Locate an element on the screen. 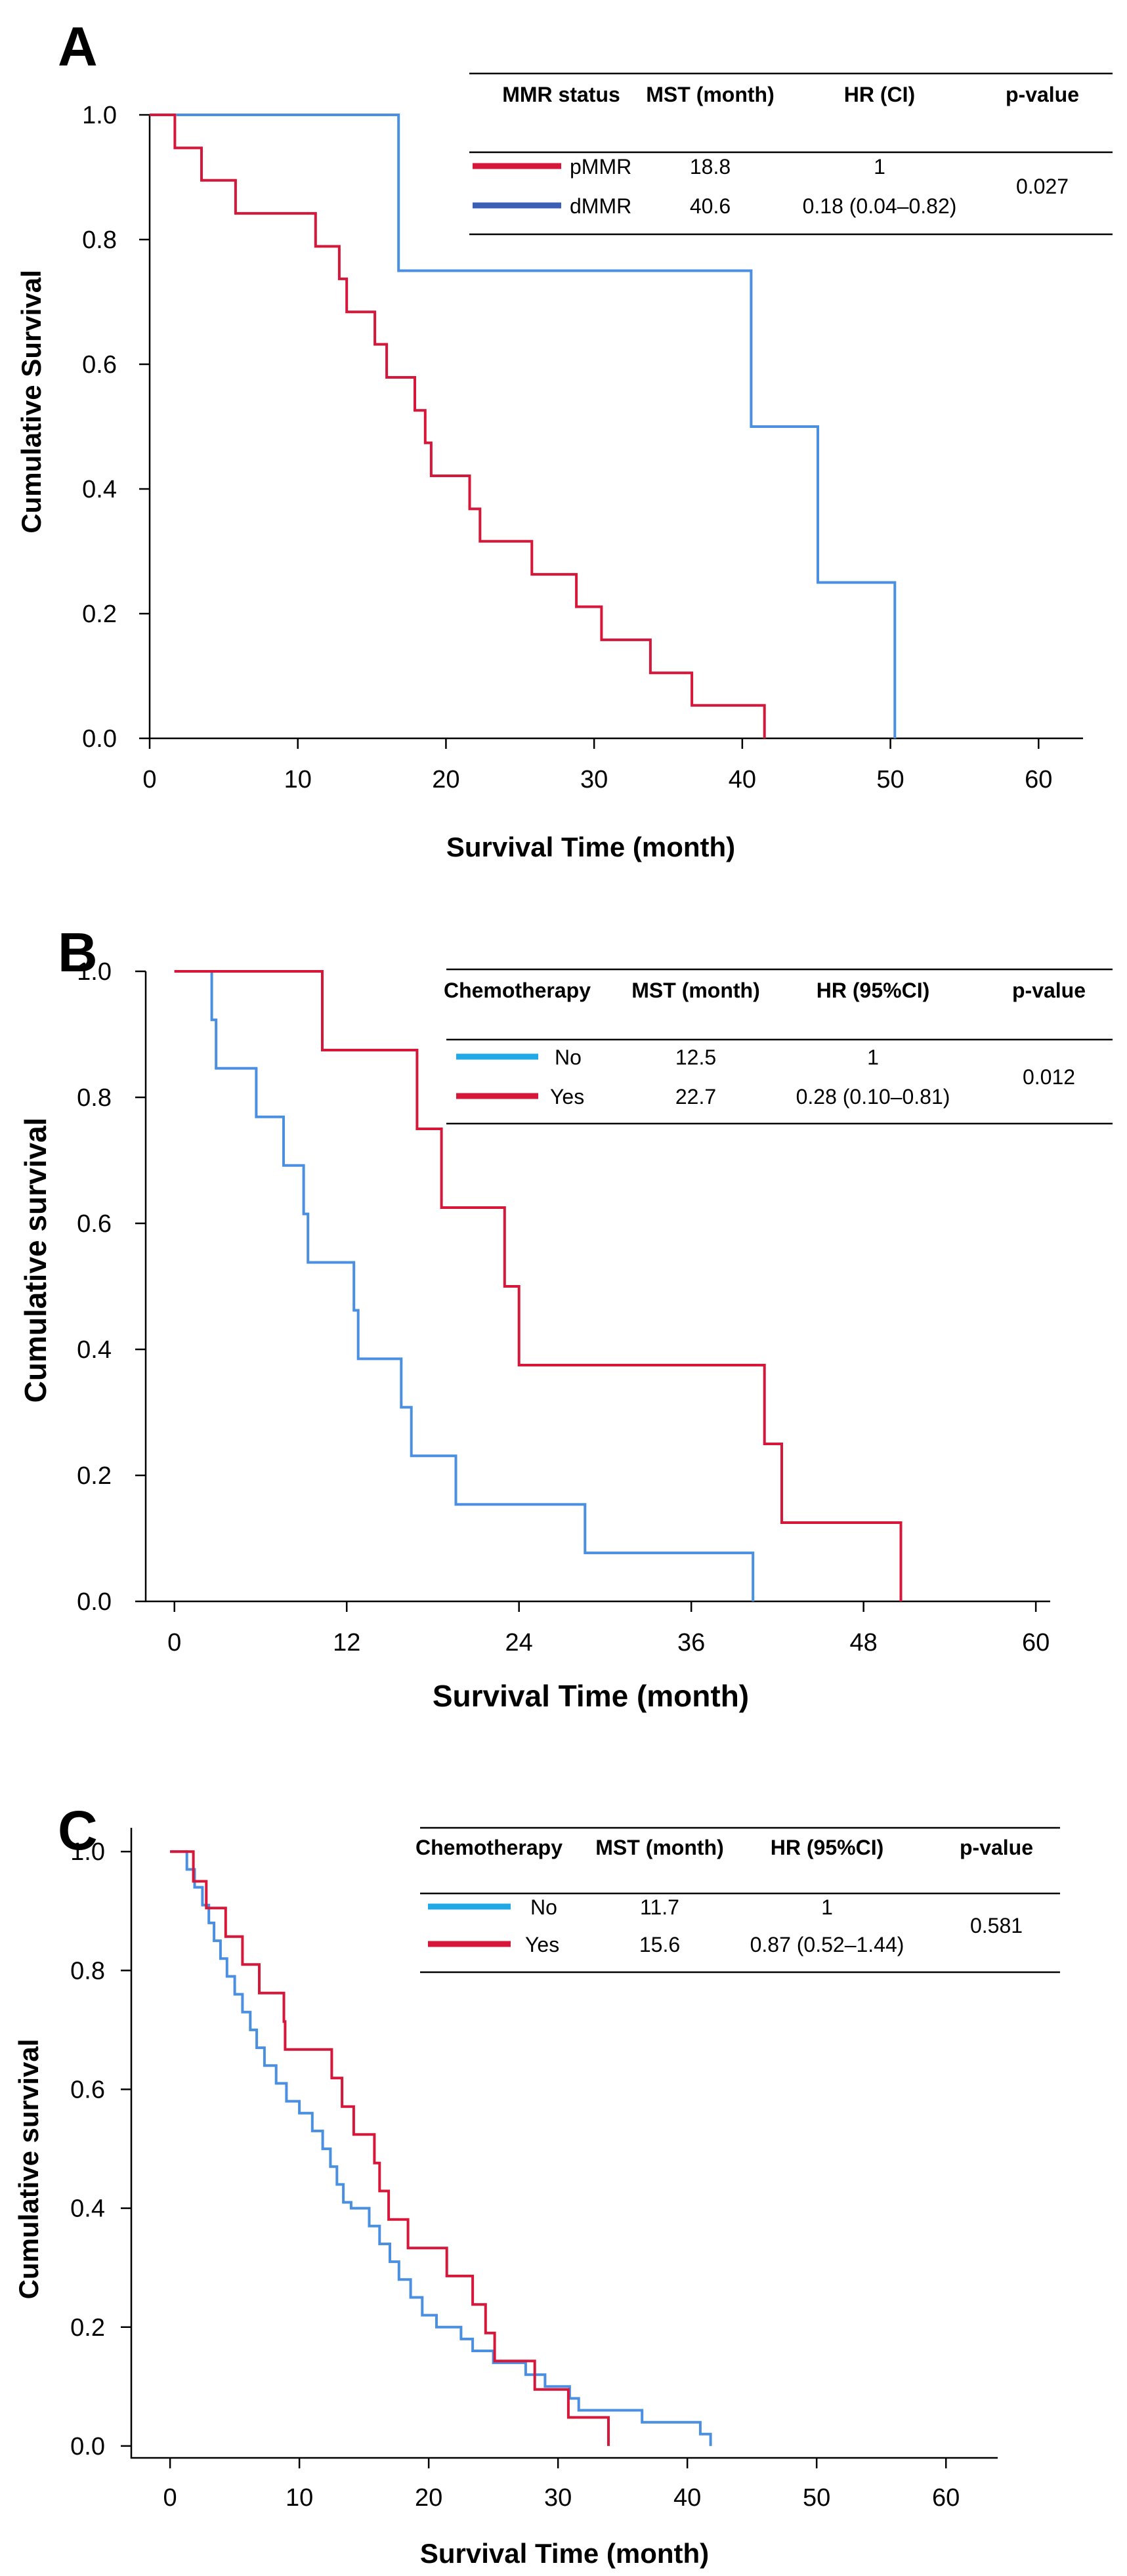 The image size is (1127, 2576). panel-c-x-axis-title: Survival Time (month) is located at coordinates (564, 2553).